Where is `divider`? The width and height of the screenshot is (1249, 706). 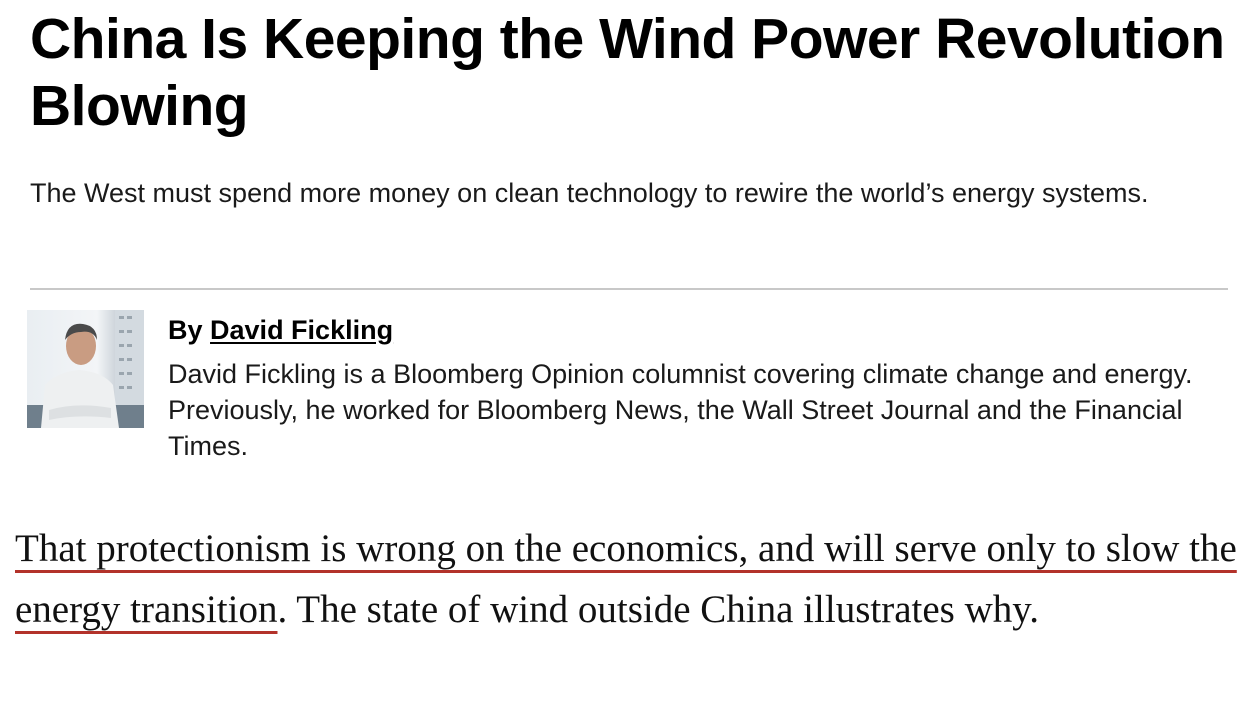 divider is located at coordinates (629, 289).